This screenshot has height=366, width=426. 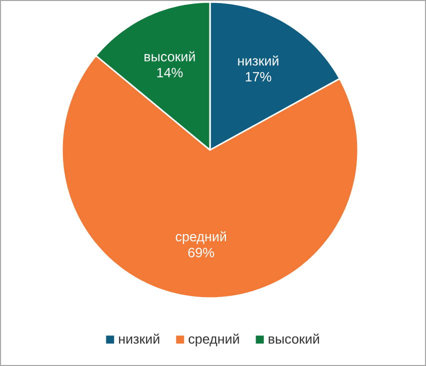 I want to click on legend-label: низкий, so click(x=139, y=339).